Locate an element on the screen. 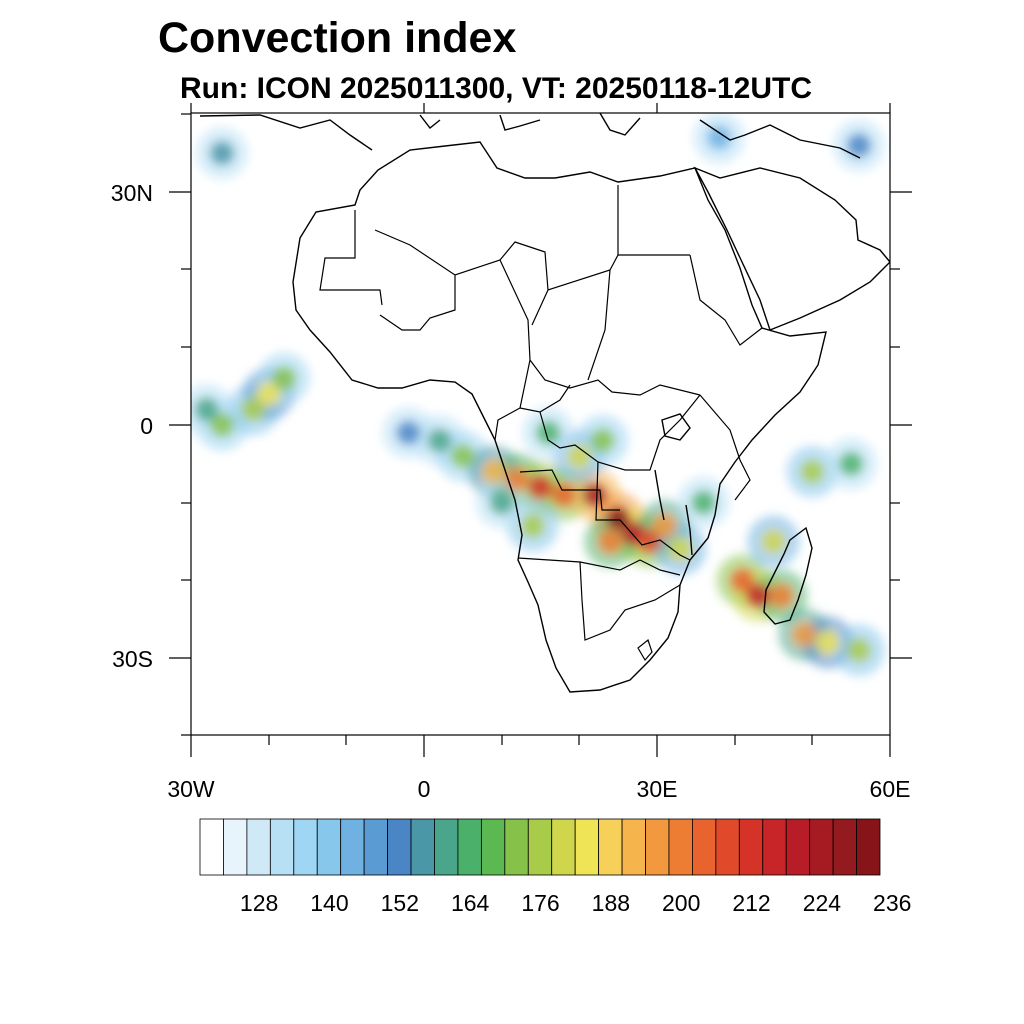 Image resolution: width=1024 pixels, height=1024 pixels. colorbar-tick-label: 188 is located at coordinates (611, 903).